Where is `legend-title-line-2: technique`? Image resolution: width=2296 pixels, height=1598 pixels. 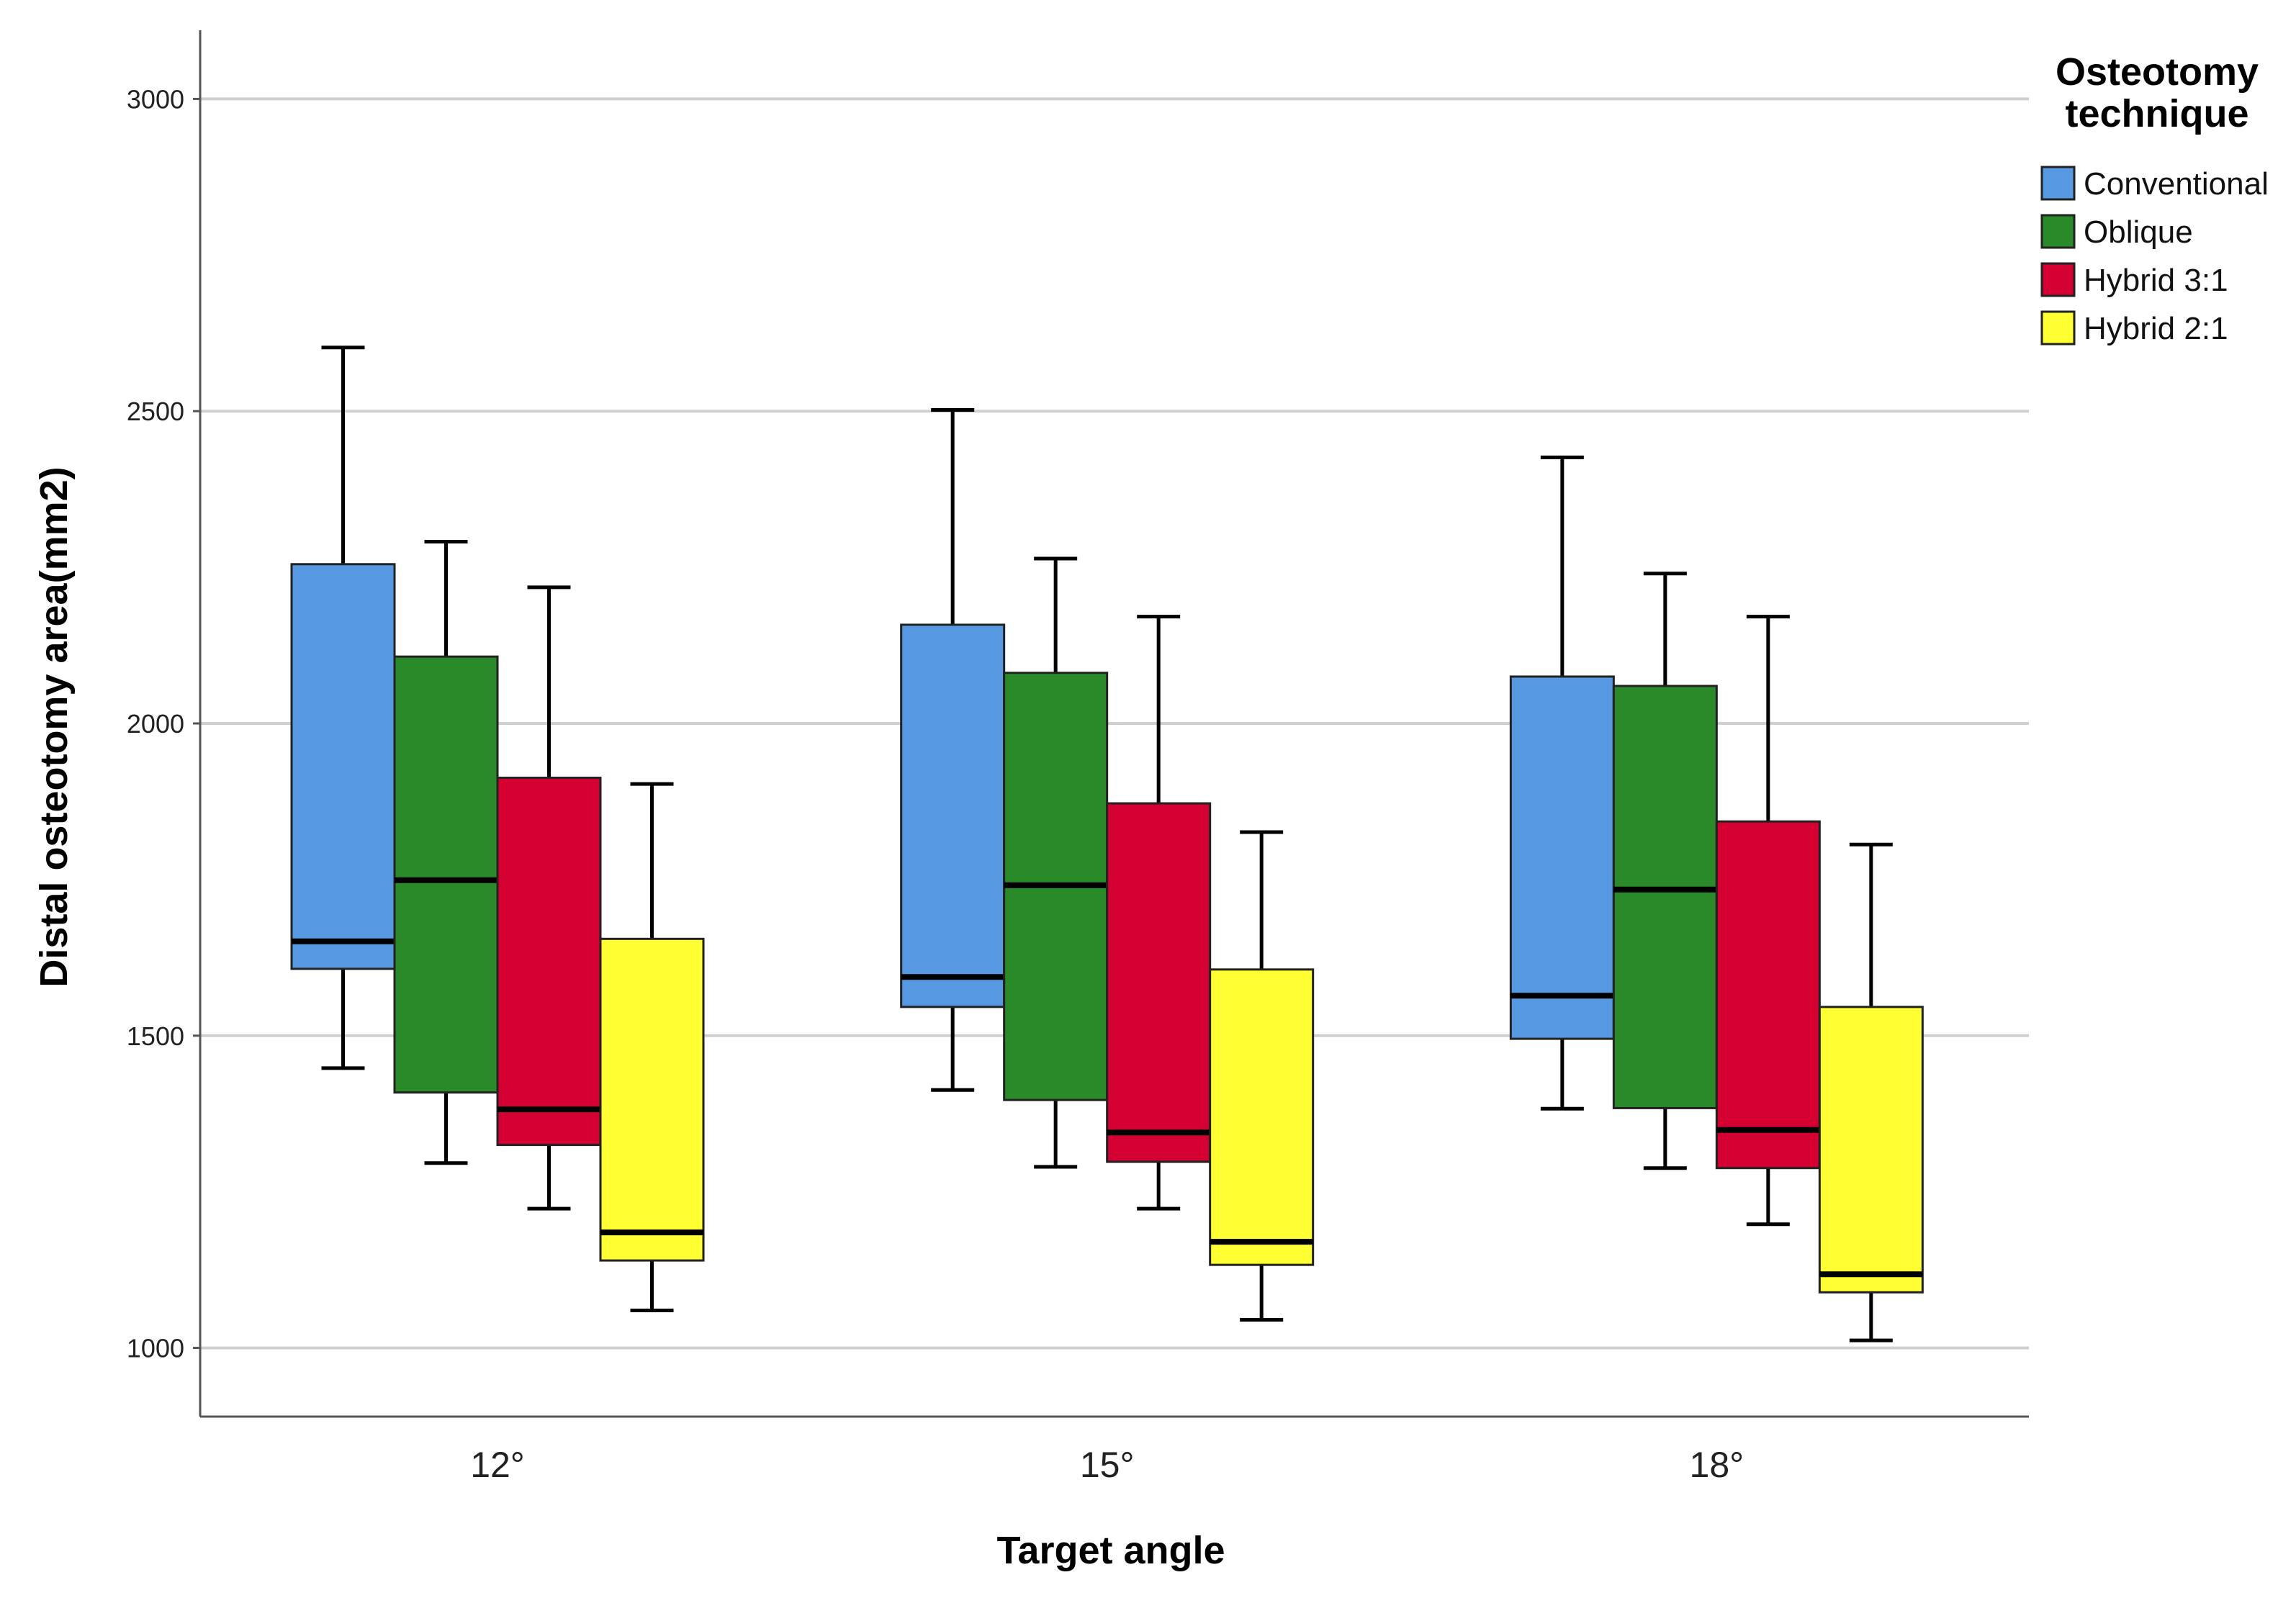 legend-title-line-2: technique is located at coordinates (2157, 113).